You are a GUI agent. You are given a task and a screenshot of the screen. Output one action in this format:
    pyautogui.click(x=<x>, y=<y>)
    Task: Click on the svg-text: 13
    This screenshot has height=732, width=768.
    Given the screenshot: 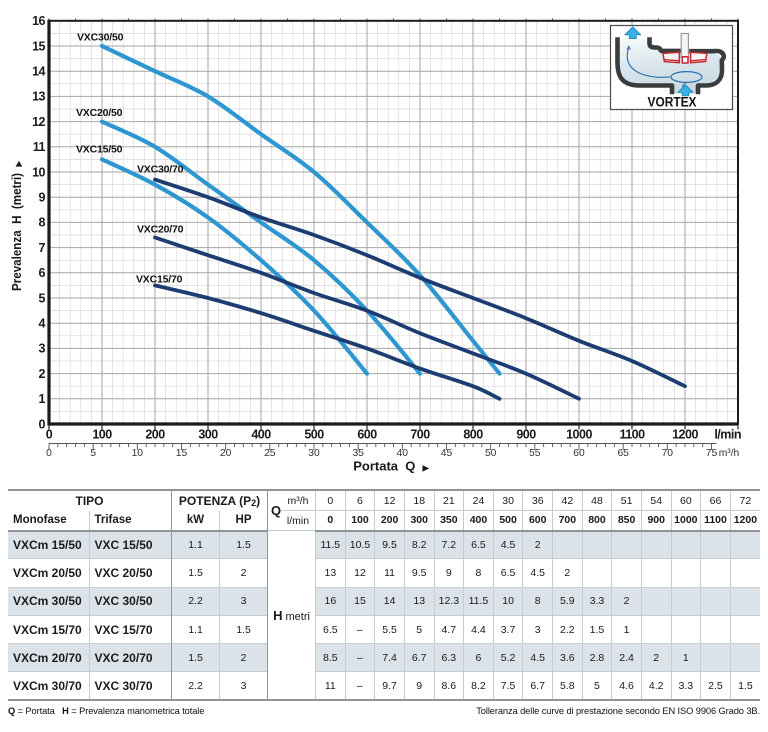 What is the action you would take?
    pyautogui.click(x=38, y=97)
    